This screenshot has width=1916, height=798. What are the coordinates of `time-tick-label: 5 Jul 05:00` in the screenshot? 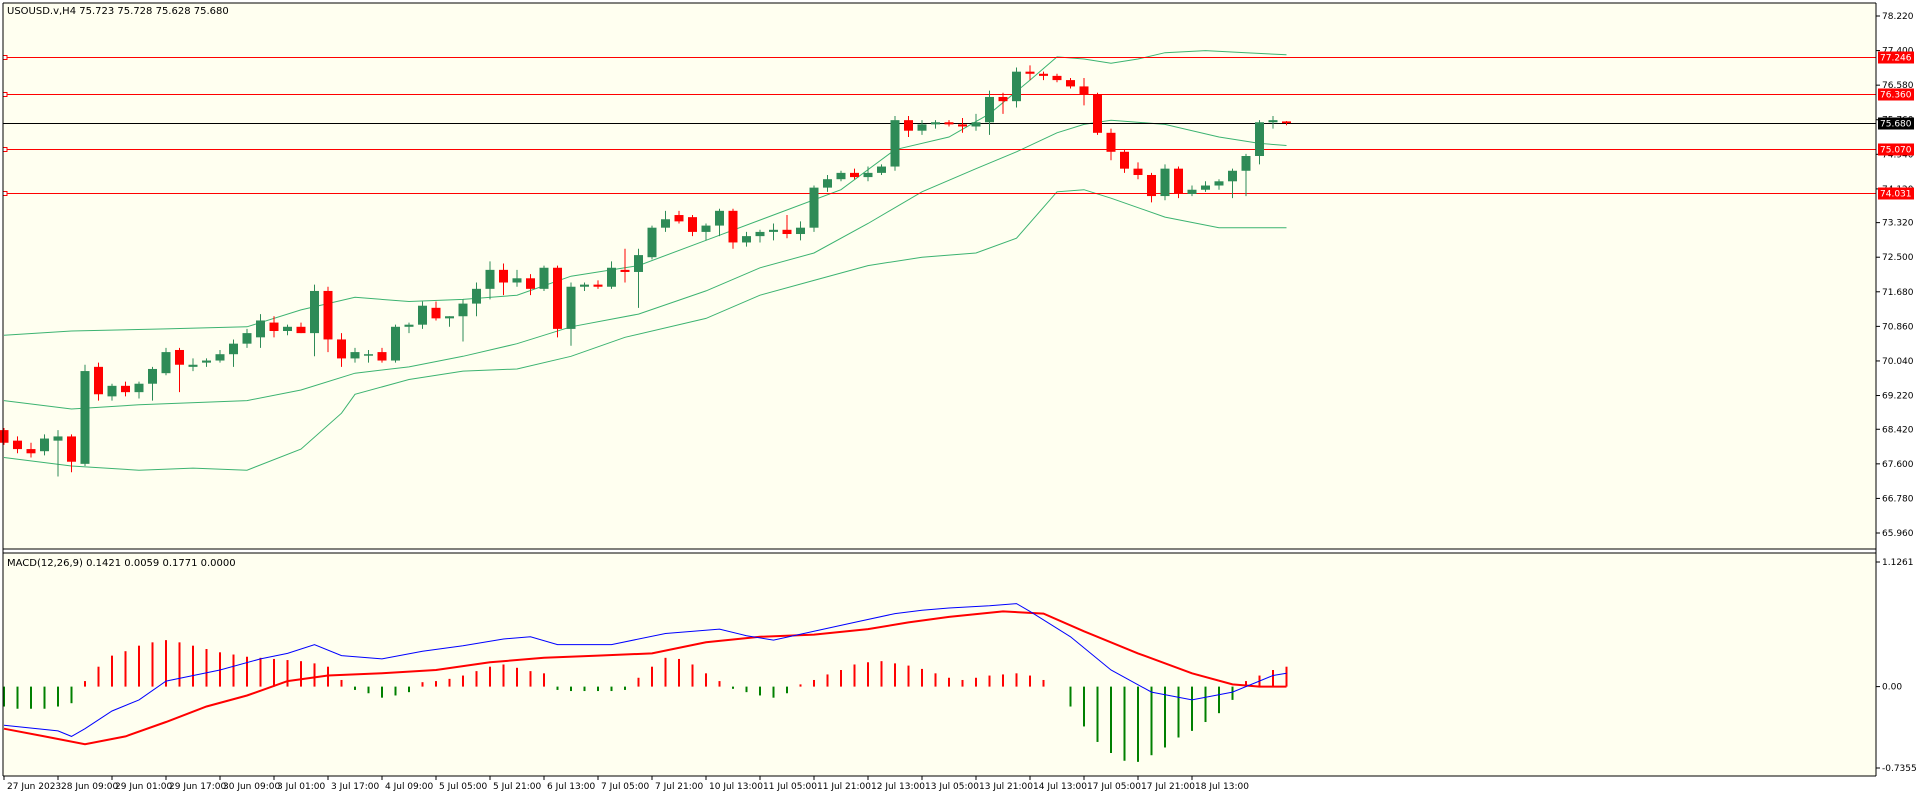 It's located at (463, 787).